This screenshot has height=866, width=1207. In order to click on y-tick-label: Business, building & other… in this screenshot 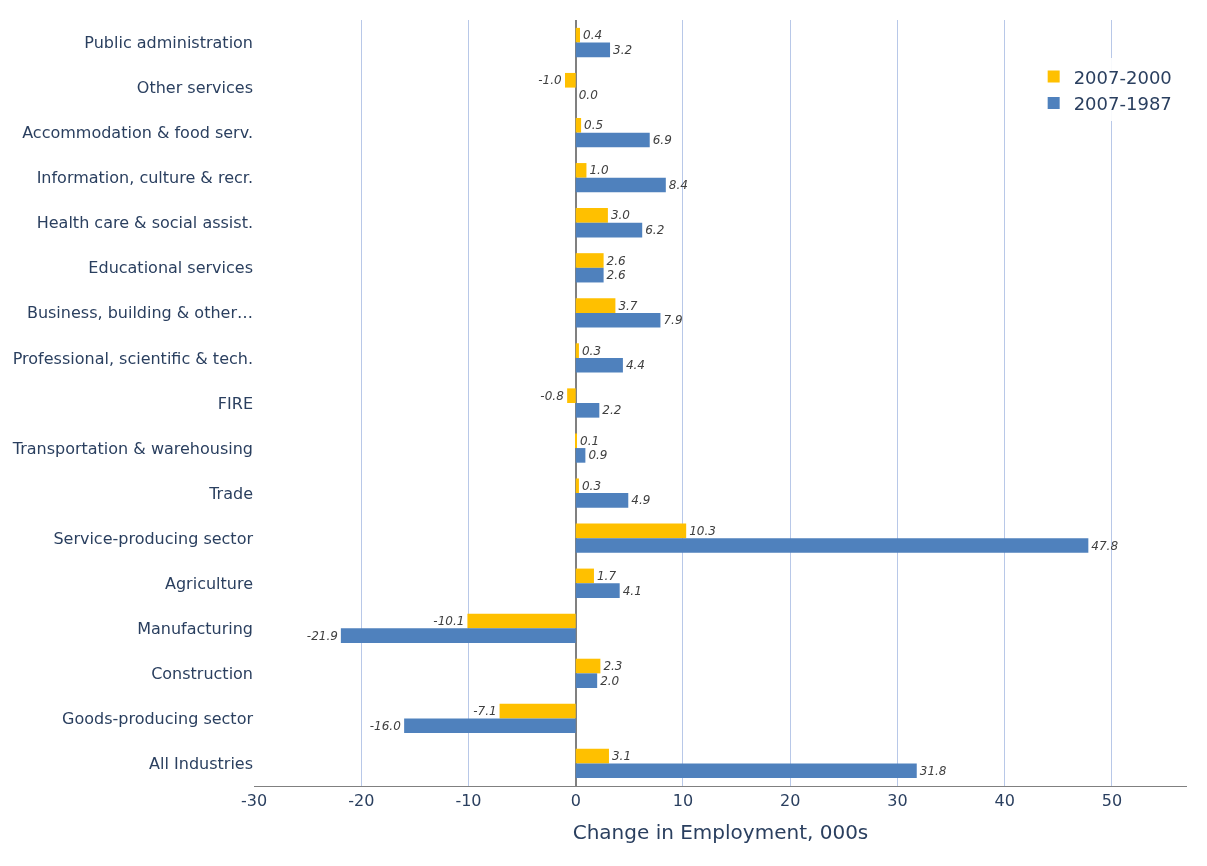, I will do `click(139, 313)`.